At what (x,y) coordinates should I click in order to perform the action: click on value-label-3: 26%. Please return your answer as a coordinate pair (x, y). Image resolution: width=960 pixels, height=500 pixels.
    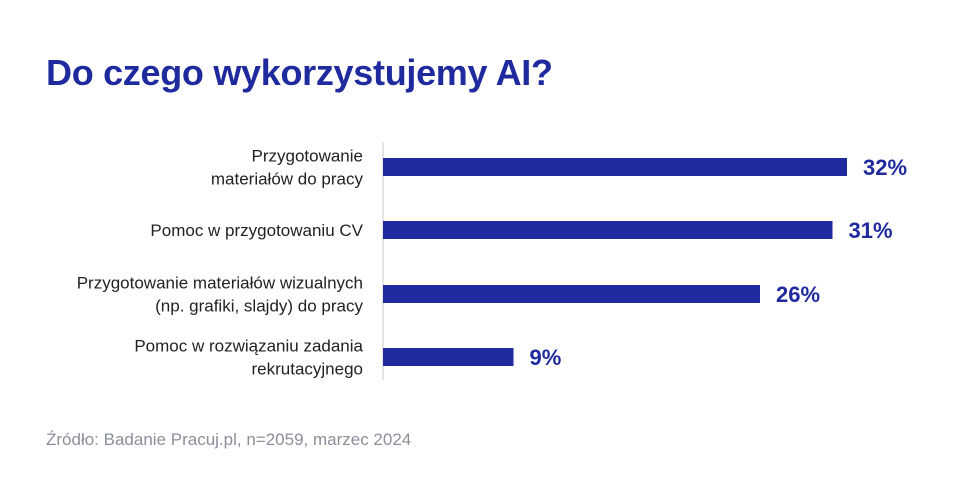
    Looking at the image, I should click on (798, 294).